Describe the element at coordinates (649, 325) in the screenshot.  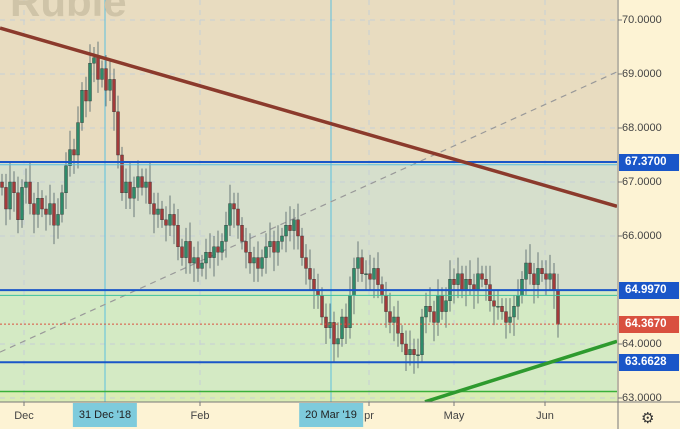
I see `current-price-badge: 64.3670` at that location.